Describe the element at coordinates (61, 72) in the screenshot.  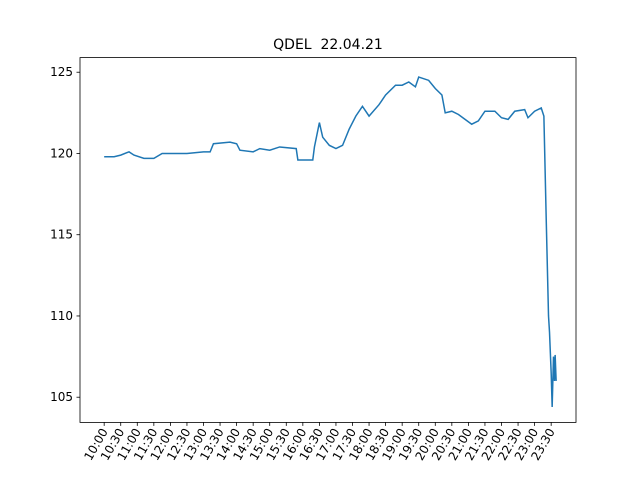
I see `y-tick-label: 125` at that location.